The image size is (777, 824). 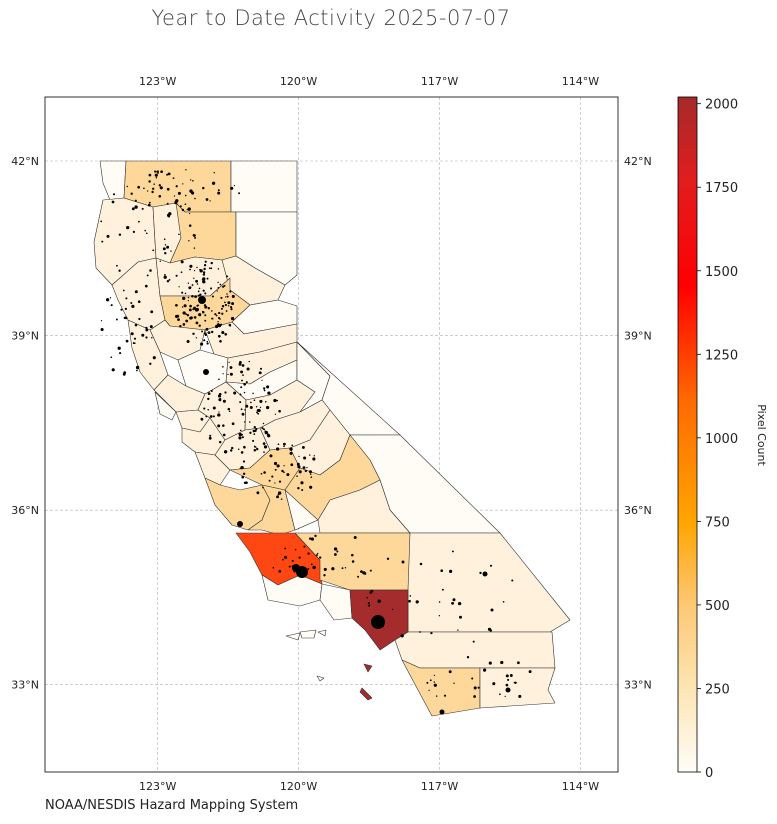 I want to click on lat-ticks-left: 42°N 39°N 36°N 33°N, so click(x=25, y=423).